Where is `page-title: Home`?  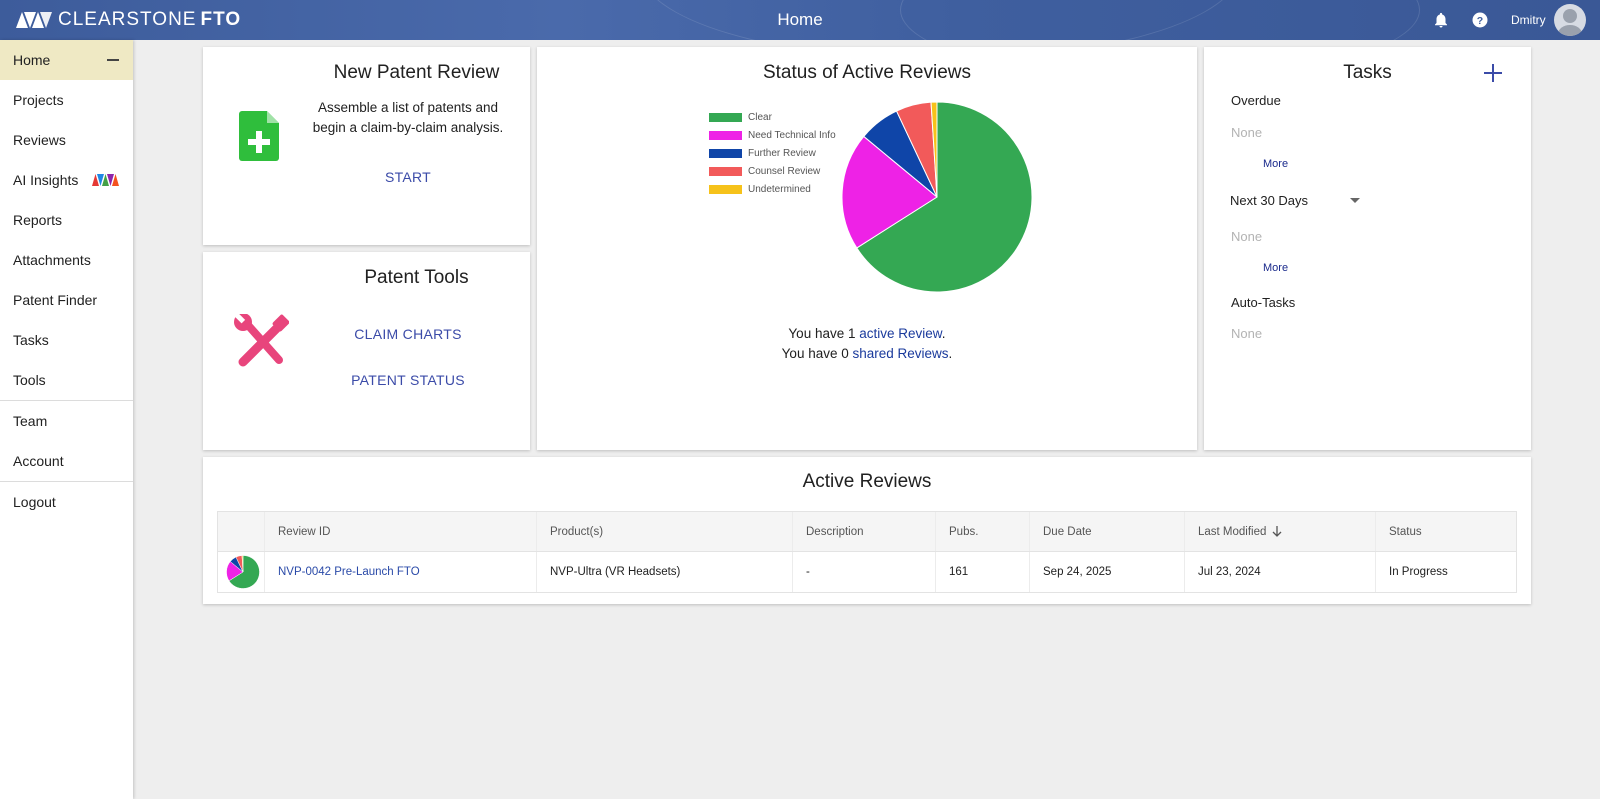 page-title: Home is located at coordinates (800, 19).